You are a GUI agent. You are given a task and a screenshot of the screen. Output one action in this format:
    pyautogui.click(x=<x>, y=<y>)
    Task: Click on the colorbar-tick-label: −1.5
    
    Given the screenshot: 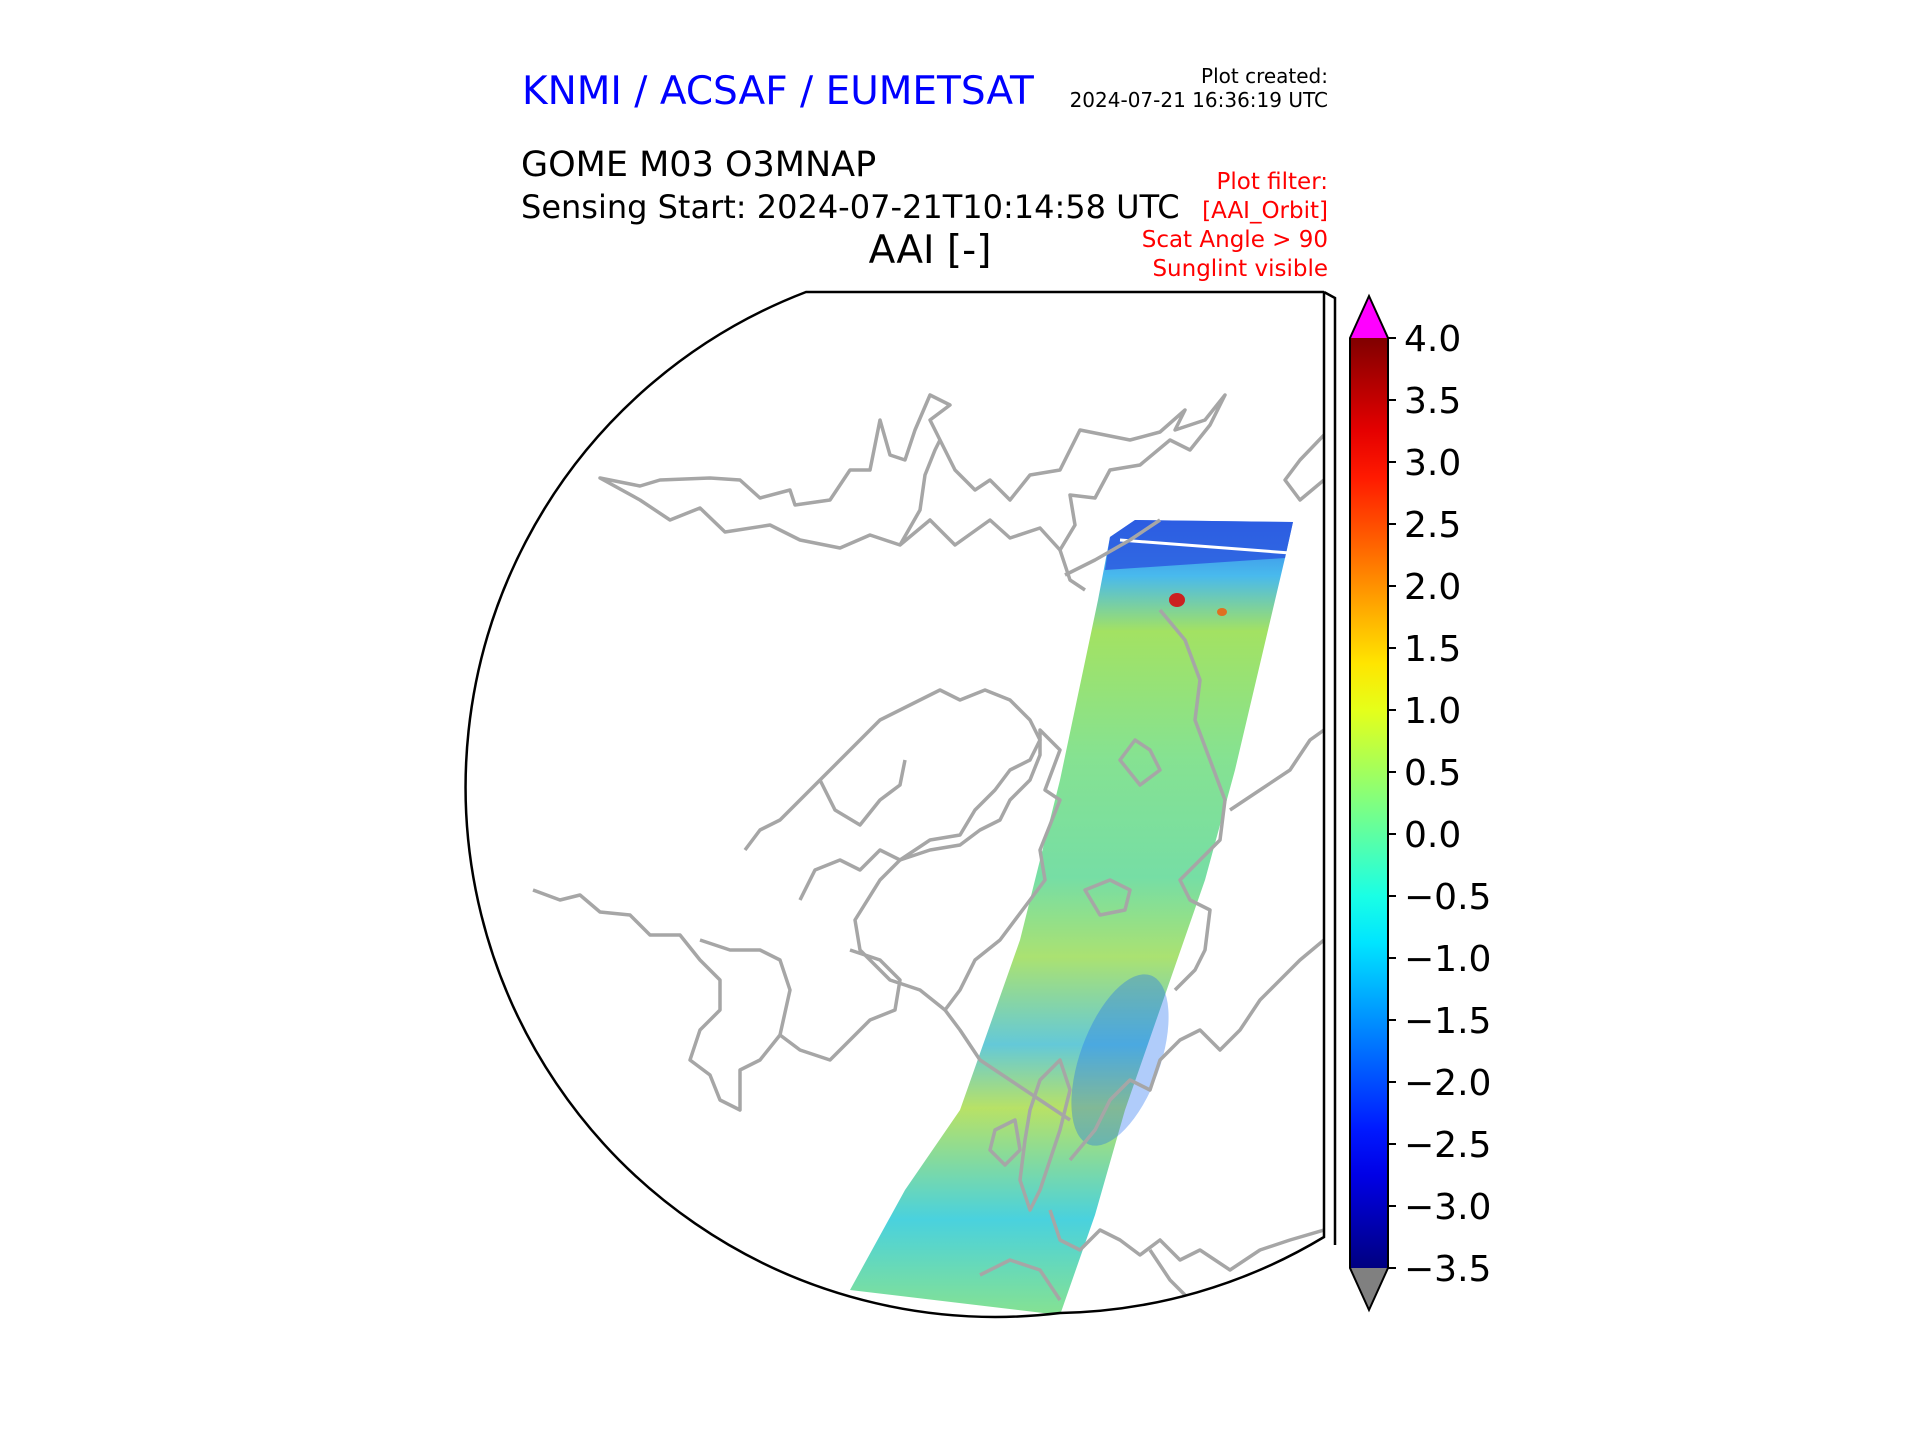 What is the action you would take?
    pyautogui.click(x=1447, y=1021)
    